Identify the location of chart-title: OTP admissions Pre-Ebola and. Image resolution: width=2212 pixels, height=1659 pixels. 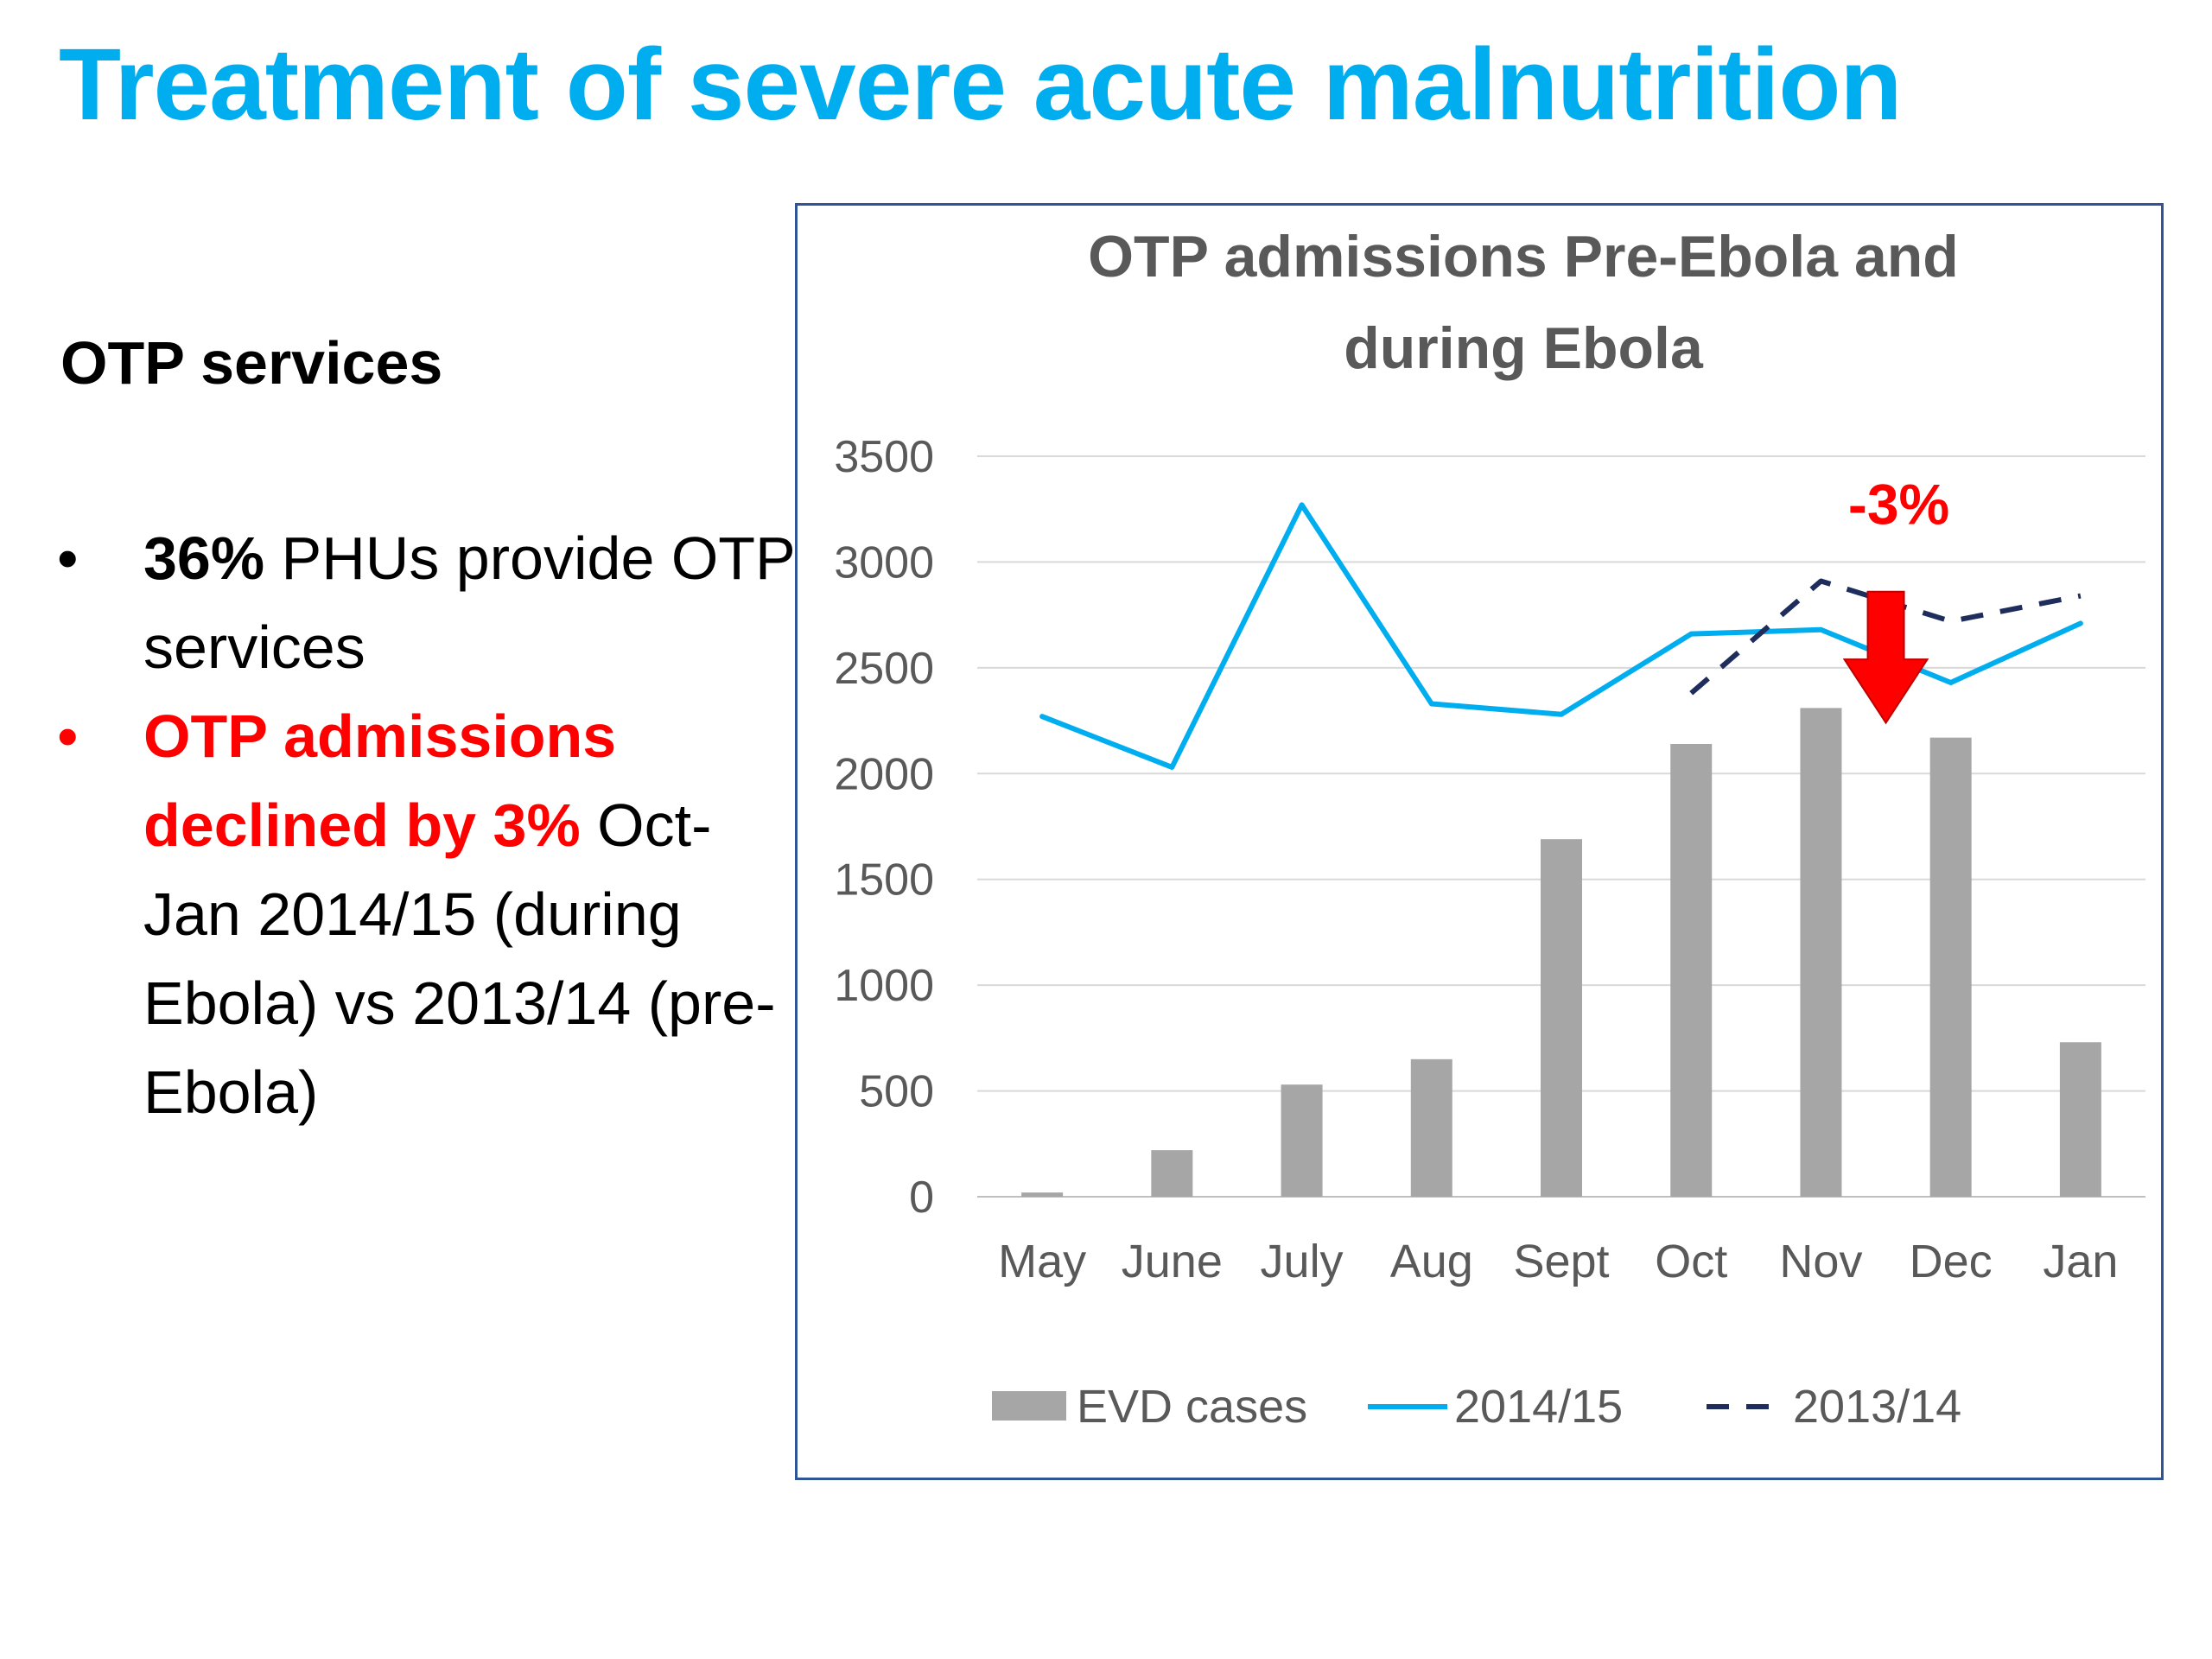
(1523, 256).